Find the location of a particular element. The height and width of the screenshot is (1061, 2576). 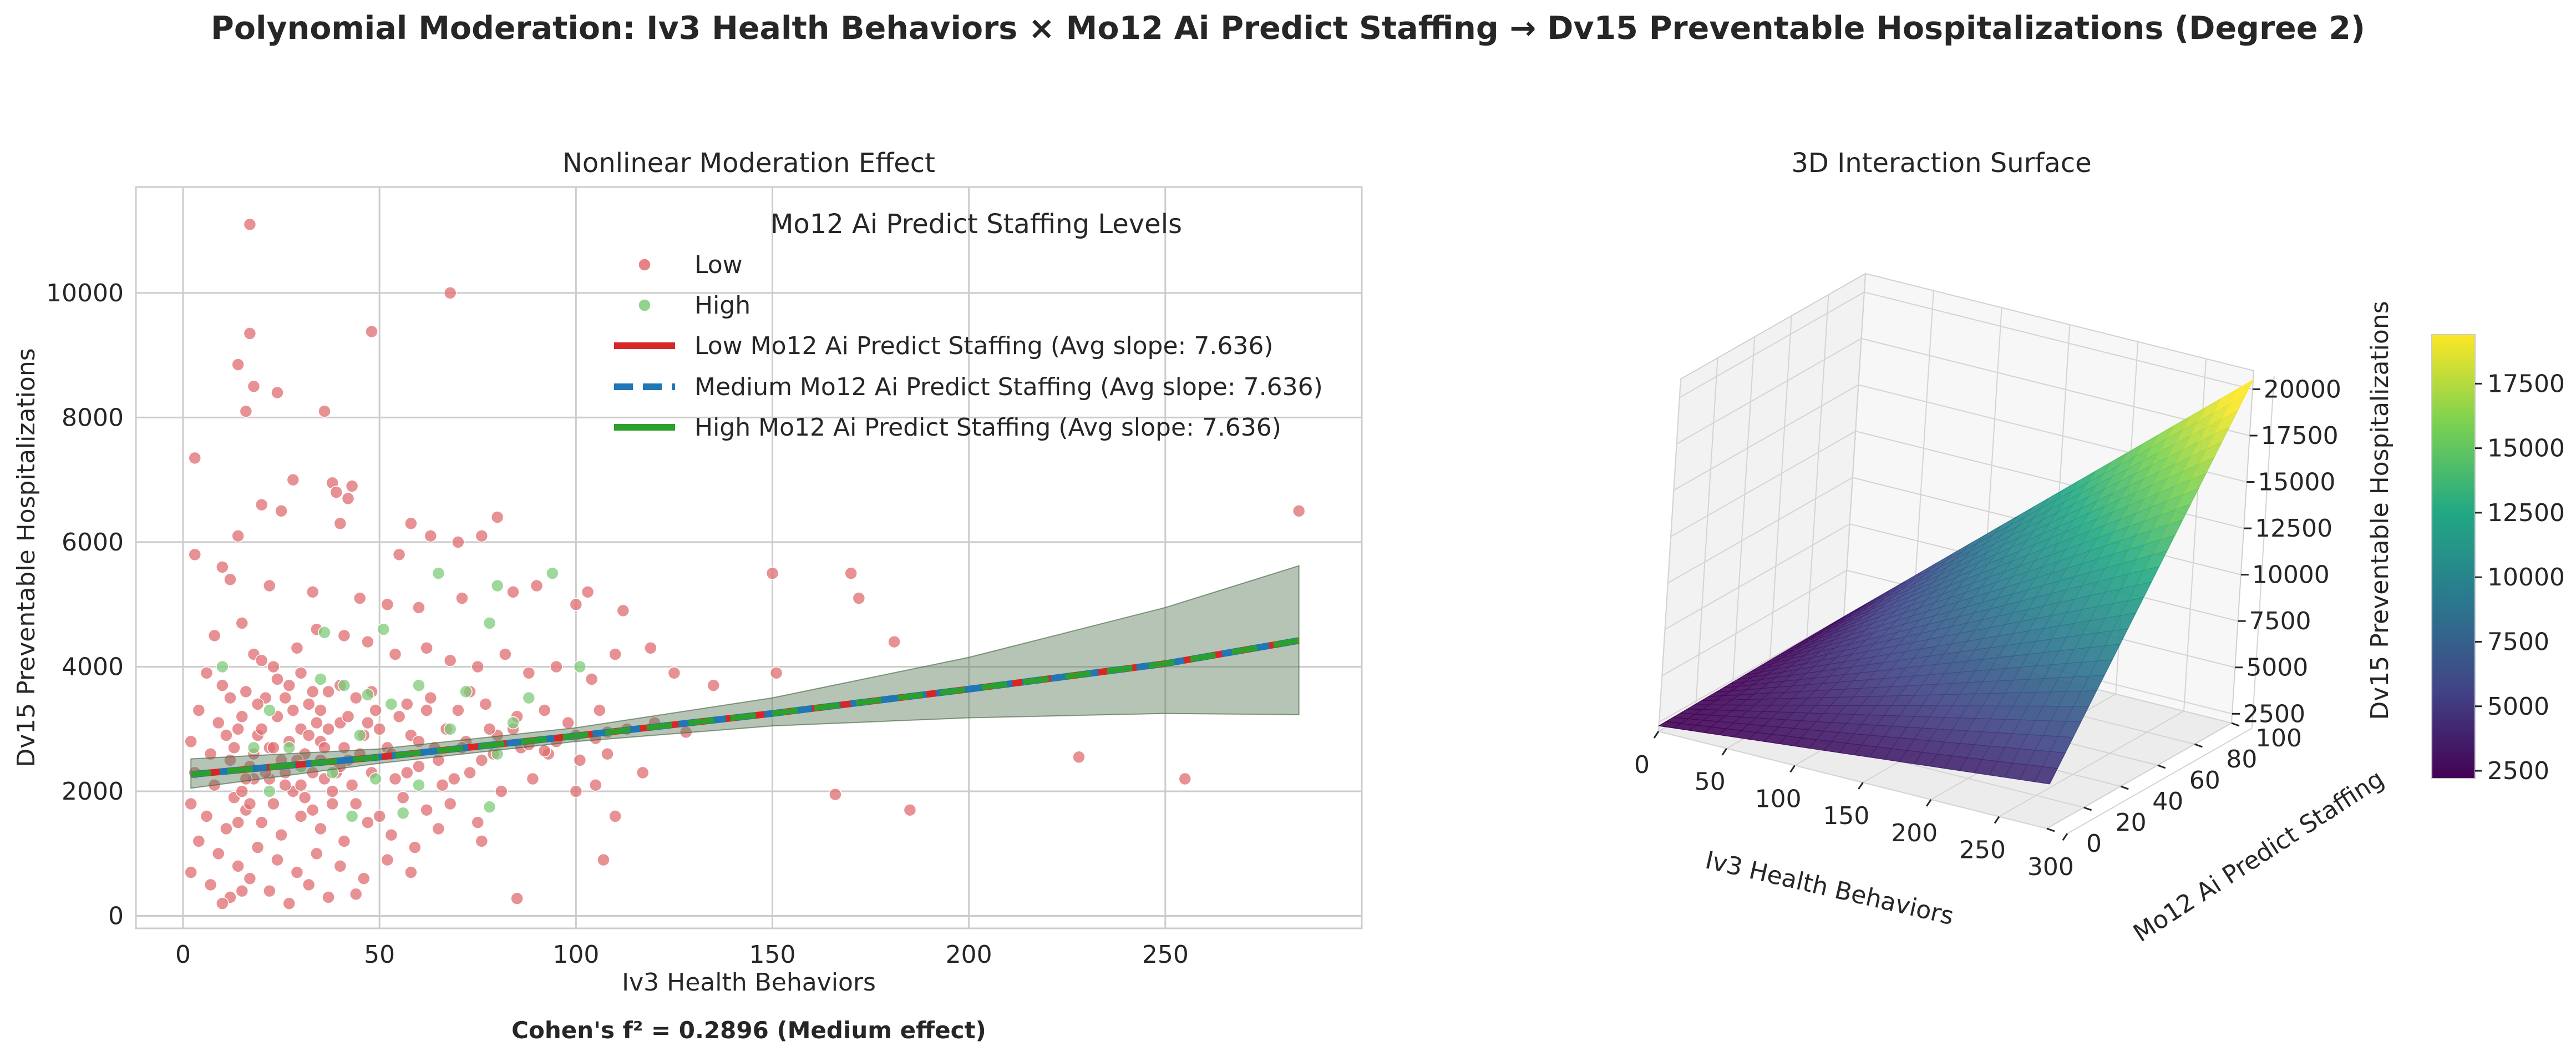

surface-z-tick-label: 10000 is located at coordinates (2291, 575).